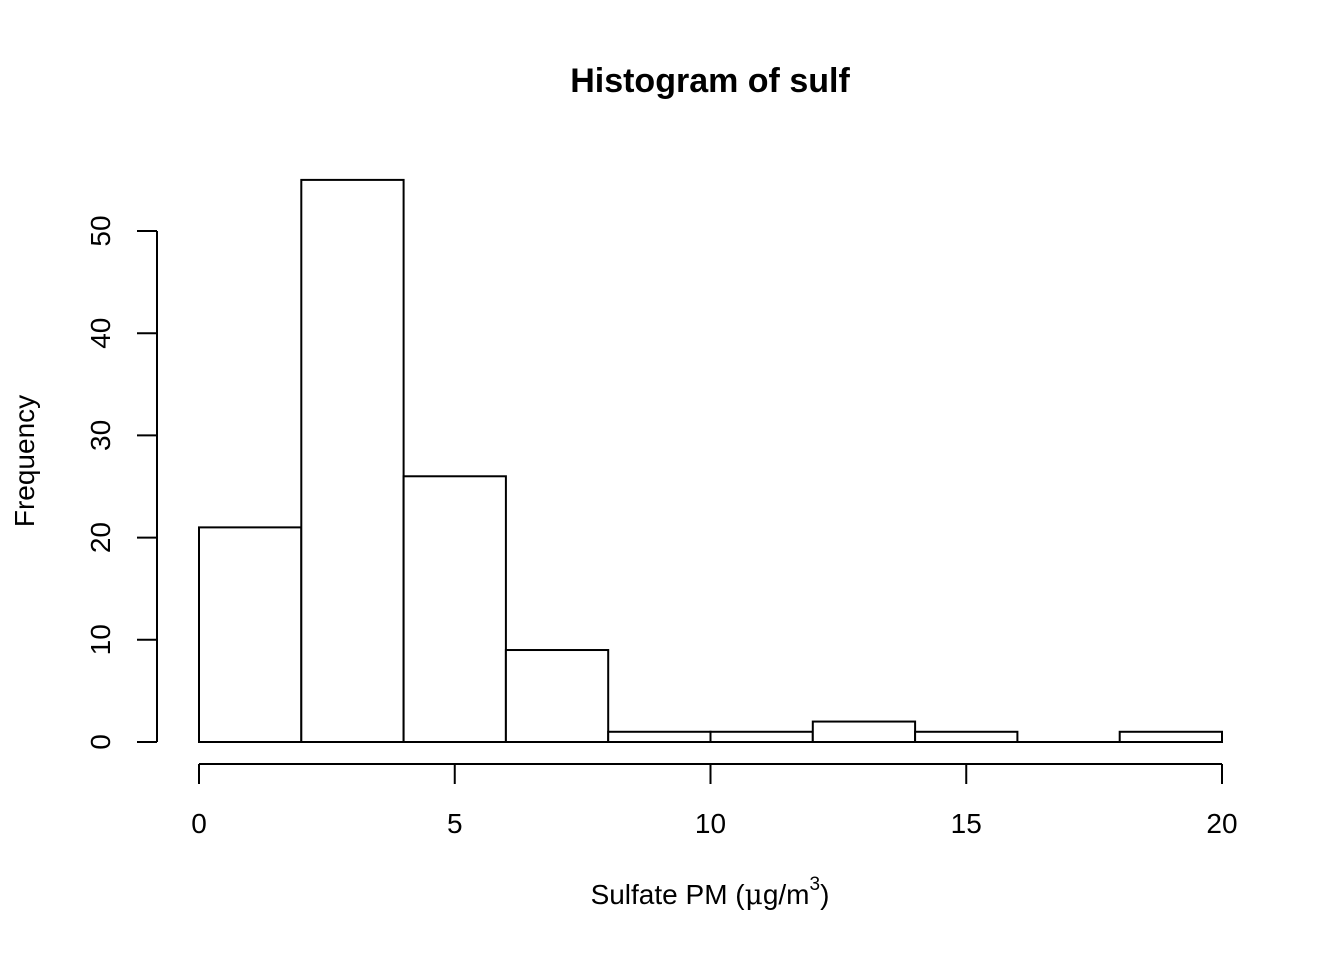  Describe the element at coordinates (1221, 823) in the screenshot. I see `x-tick-label: 20` at that location.